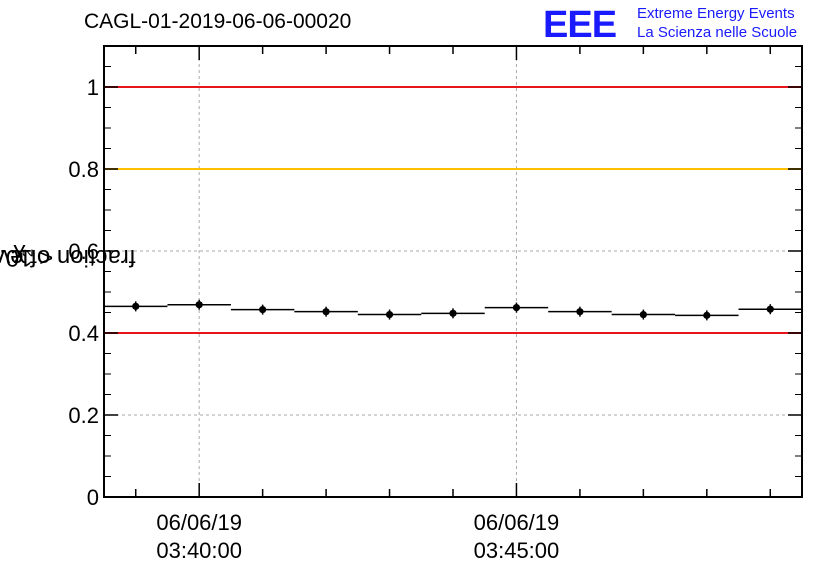 The image size is (836, 572). What do you see at coordinates (93, 87) in the screenshot?
I see `y-tick-label: 1` at bounding box center [93, 87].